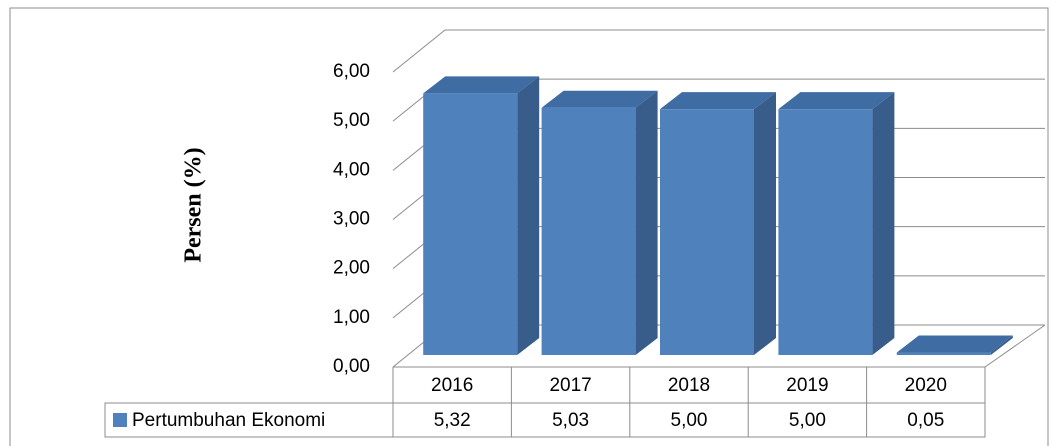 The width and height of the screenshot is (1059, 446). Describe the element at coordinates (194, 204) in the screenshot. I see `y-axis-title: Persen (%)` at that location.